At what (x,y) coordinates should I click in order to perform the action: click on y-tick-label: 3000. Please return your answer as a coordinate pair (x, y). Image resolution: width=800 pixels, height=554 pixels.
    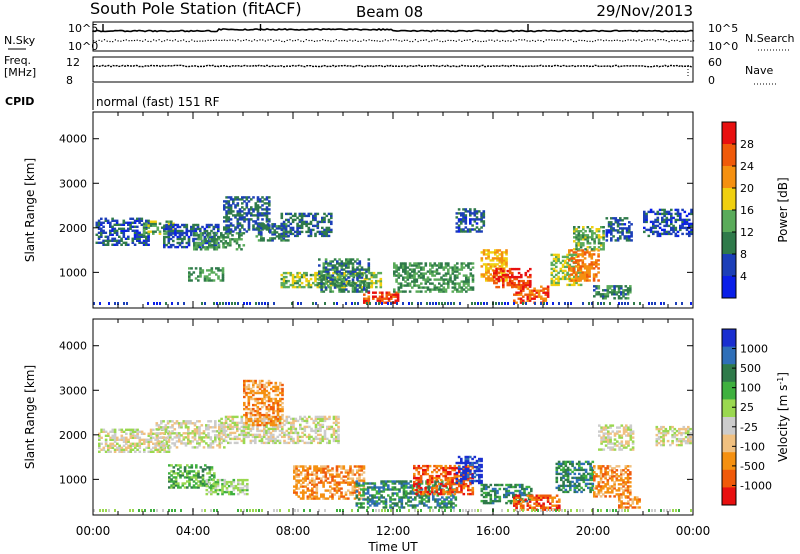
    Looking at the image, I should click on (73, 183).